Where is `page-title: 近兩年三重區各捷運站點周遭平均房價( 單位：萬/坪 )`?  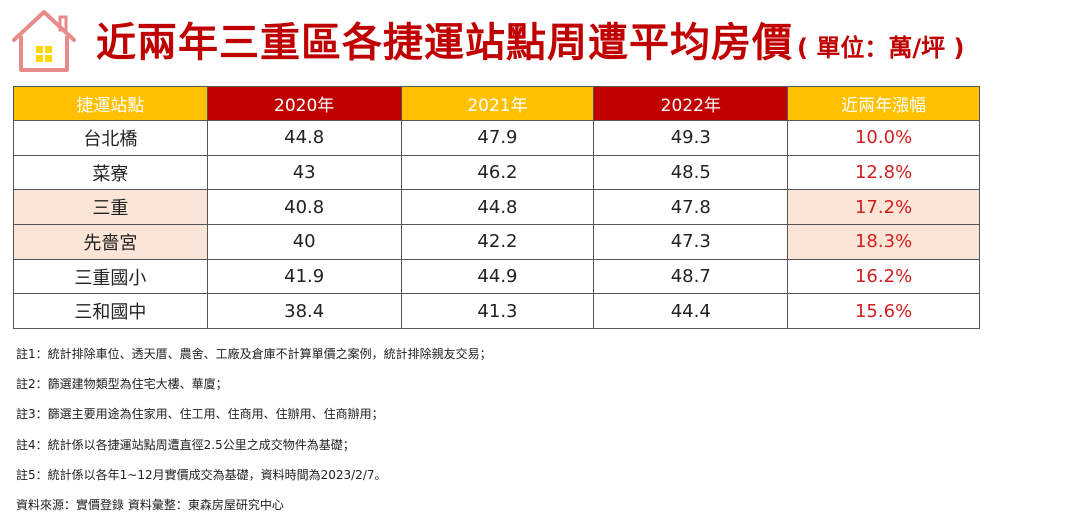 page-title: 近兩年三重區各捷運站點周遭平均房價( 單位：萬/坪 ) is located at coordinates (530, 39).